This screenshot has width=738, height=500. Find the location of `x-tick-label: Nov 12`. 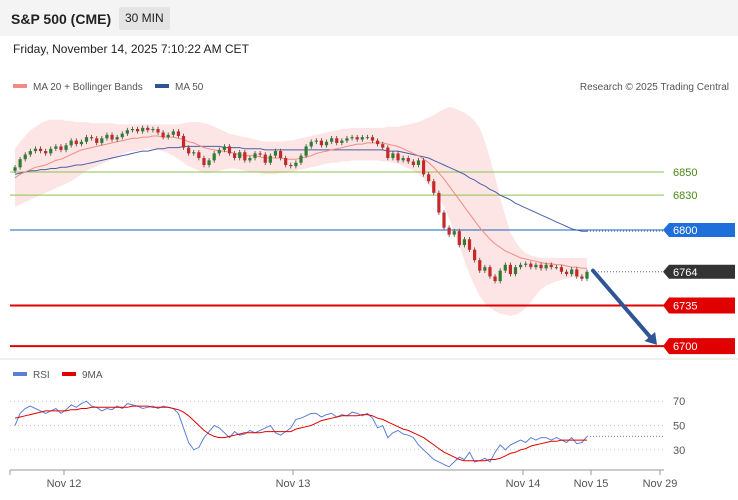

x-tick-label: Nov 12 is located at coordinates (64, 484).